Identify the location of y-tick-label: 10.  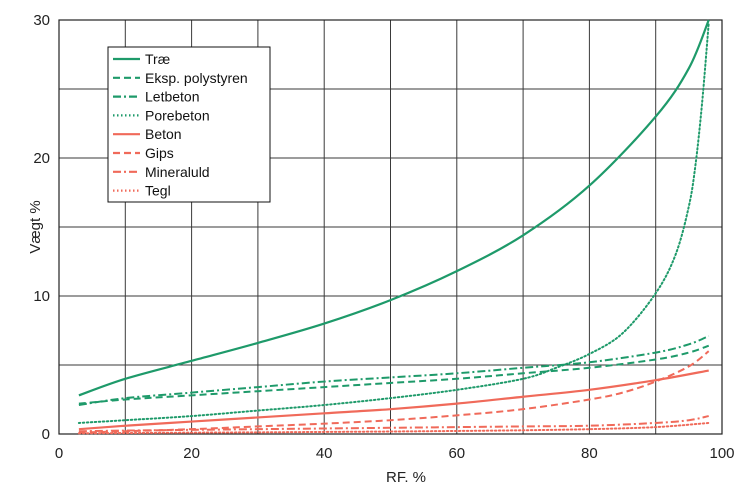
(41, 296).